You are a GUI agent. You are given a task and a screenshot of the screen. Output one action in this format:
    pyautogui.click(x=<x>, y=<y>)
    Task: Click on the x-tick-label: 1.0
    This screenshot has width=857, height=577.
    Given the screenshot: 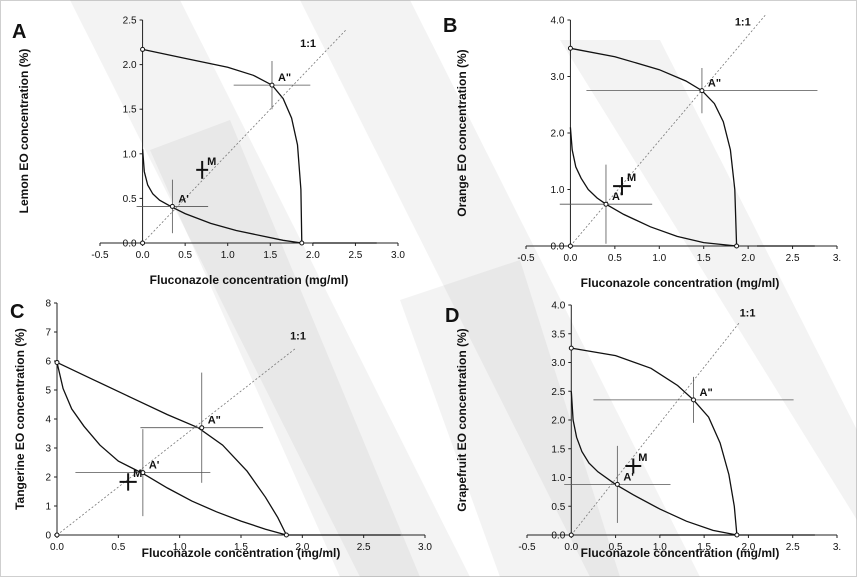 What is the action you would take?
    pyautogui.click(x=228, y=255)
    